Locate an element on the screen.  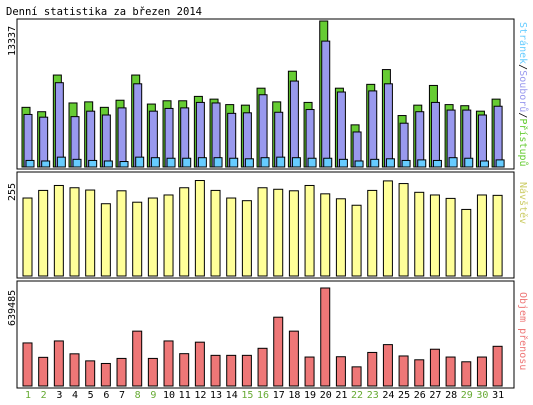
kbytes-ymax-label: 639485 is located at coordinates (12, 308).